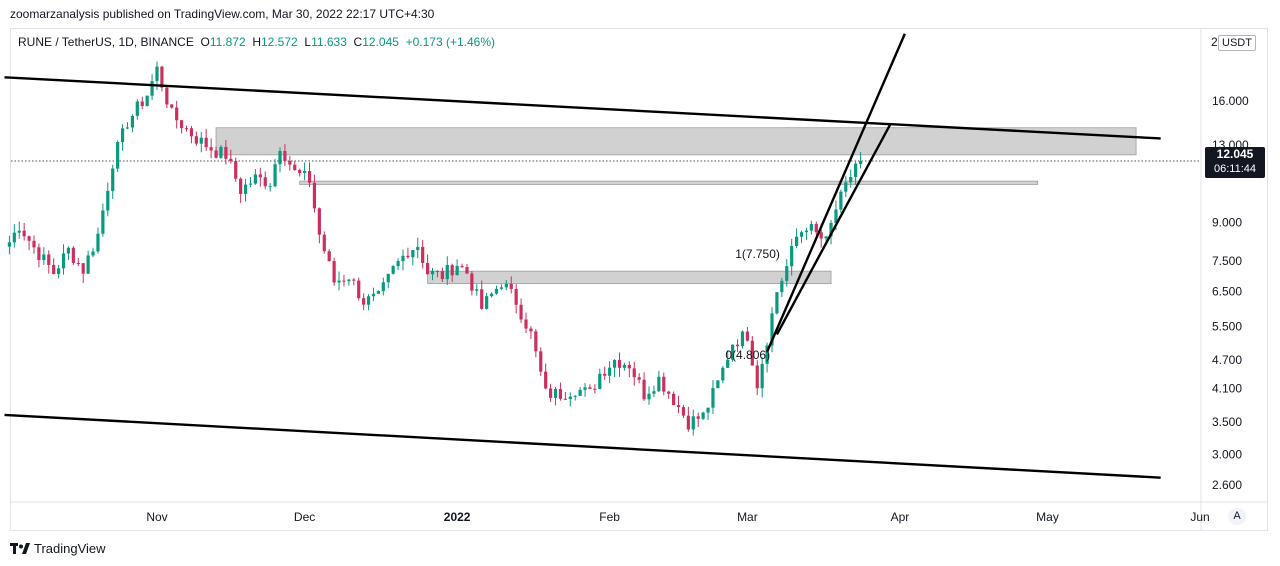 The height and width of the screenshot is (566, 1280). Describe the element at coordinates (450, 42) in the screenshot. I see `legend-change: +0.173 (+1.46%)` at that location.